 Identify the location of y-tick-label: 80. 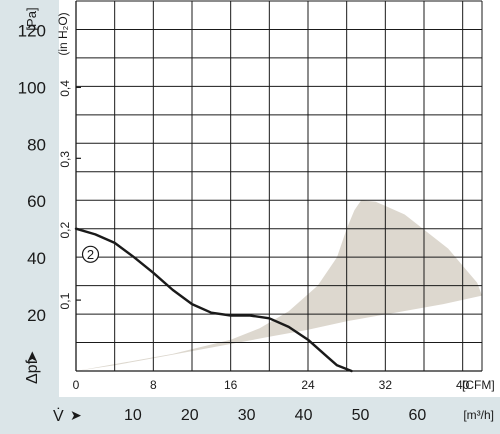
(36, 144).